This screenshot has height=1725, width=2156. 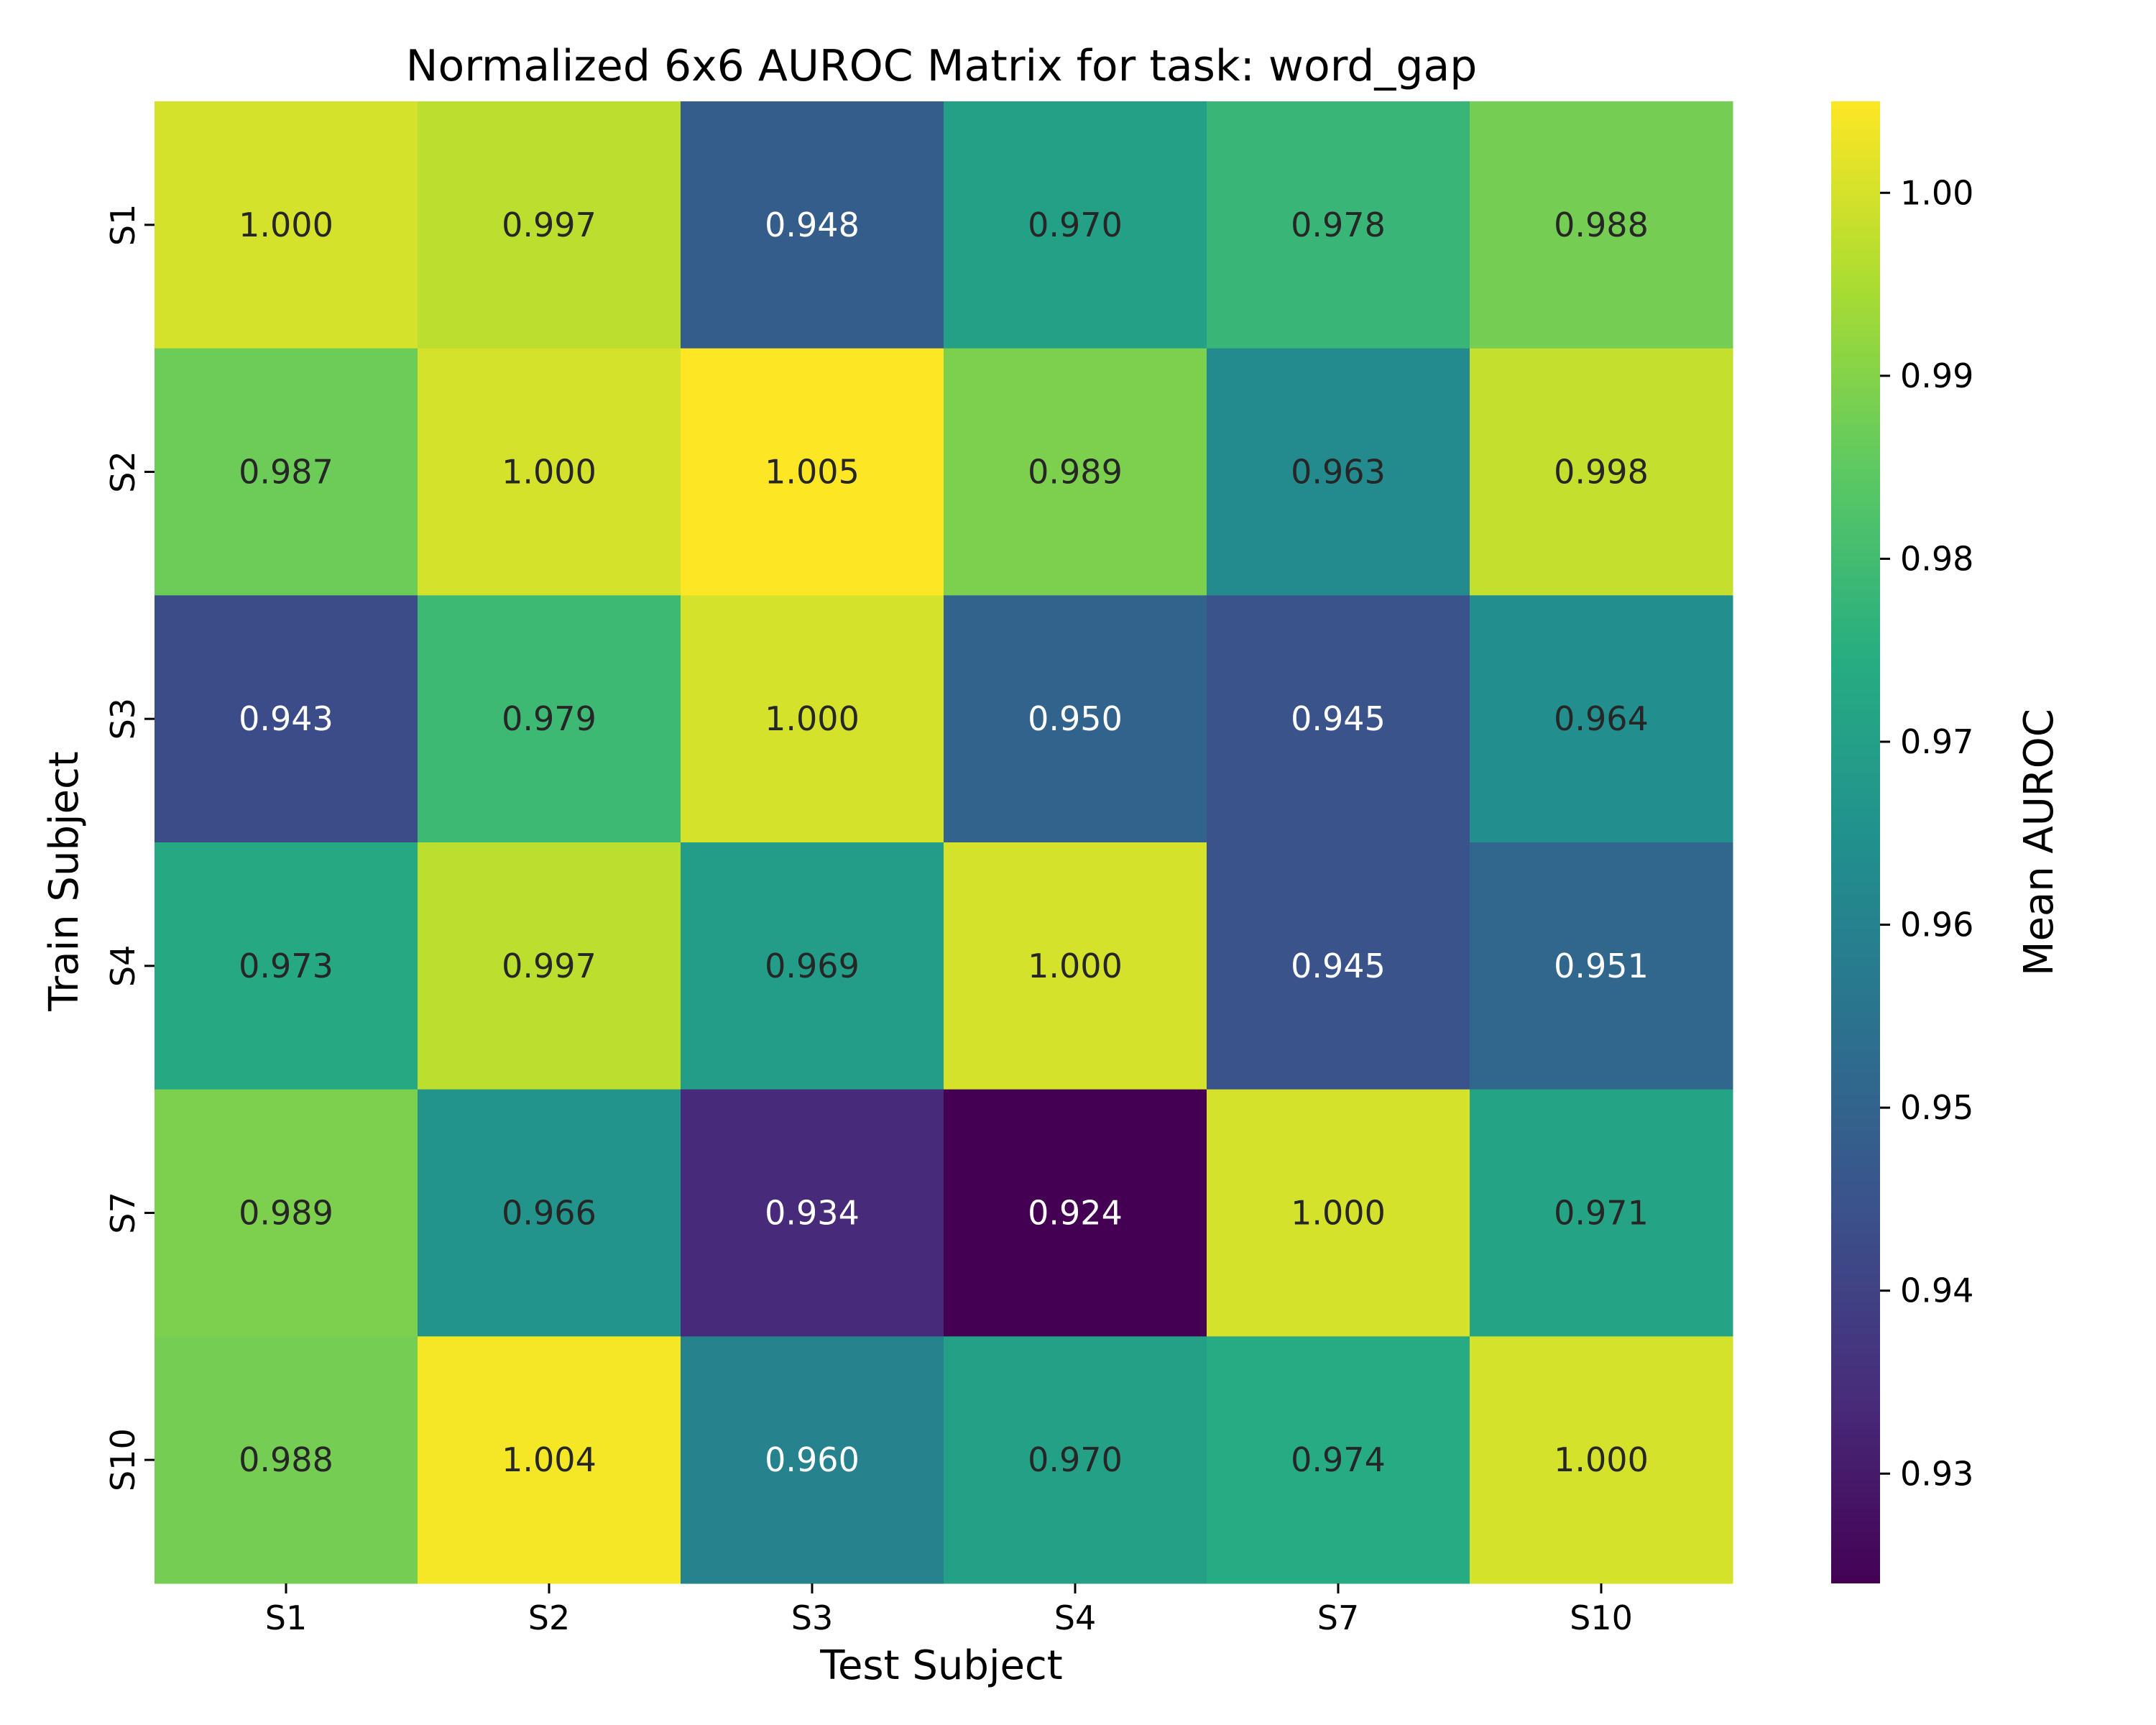 I want to click on cell-value-label: 0.964, so click(x=1601, y=718).